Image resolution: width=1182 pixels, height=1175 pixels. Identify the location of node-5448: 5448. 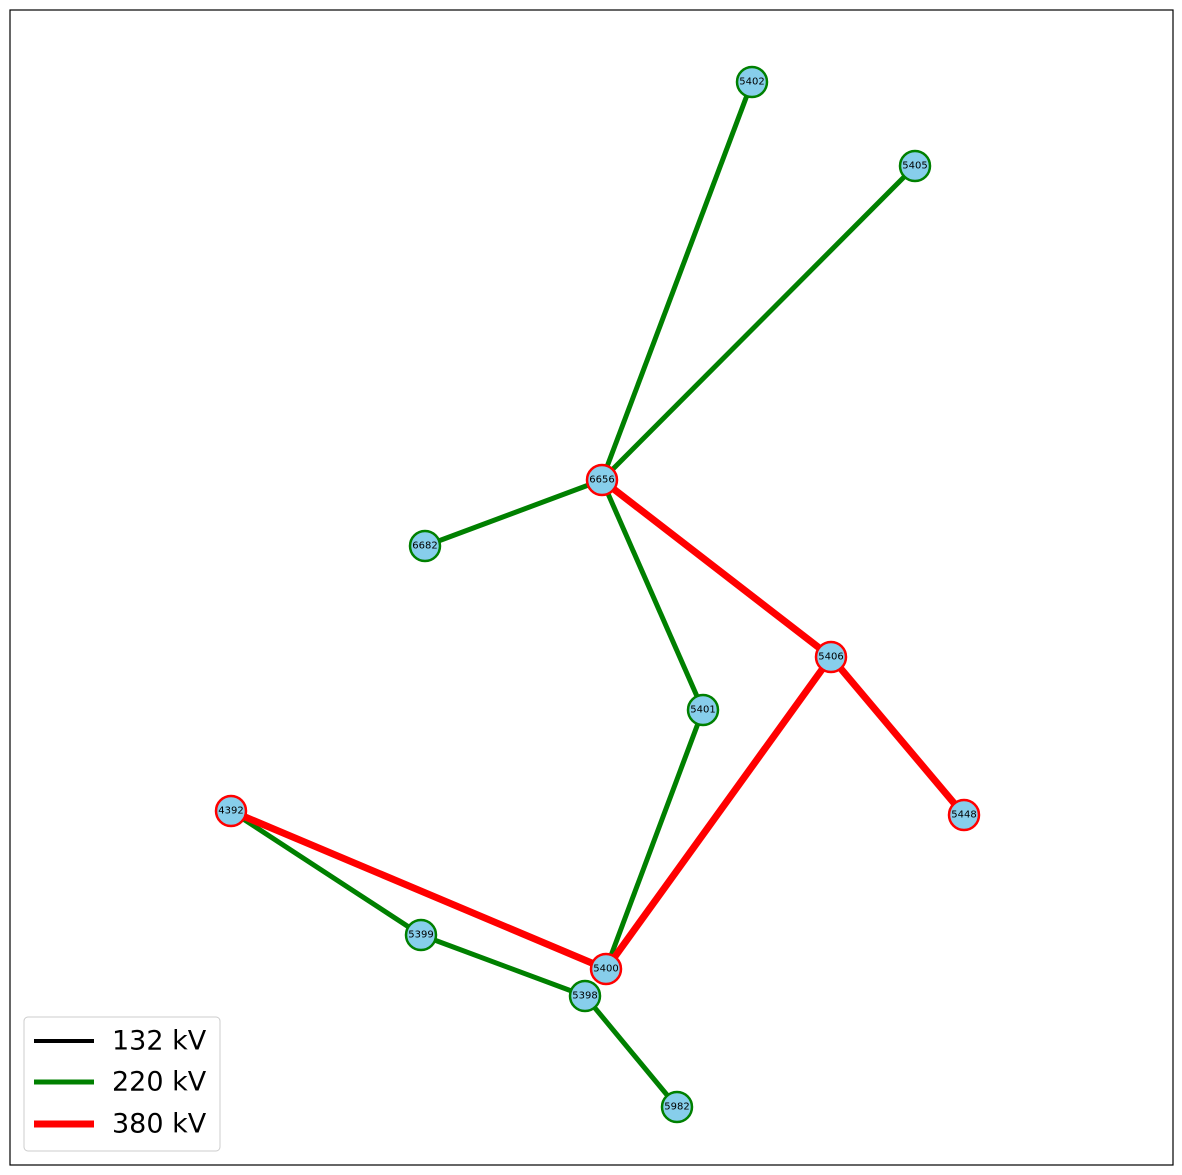
(964, 815).